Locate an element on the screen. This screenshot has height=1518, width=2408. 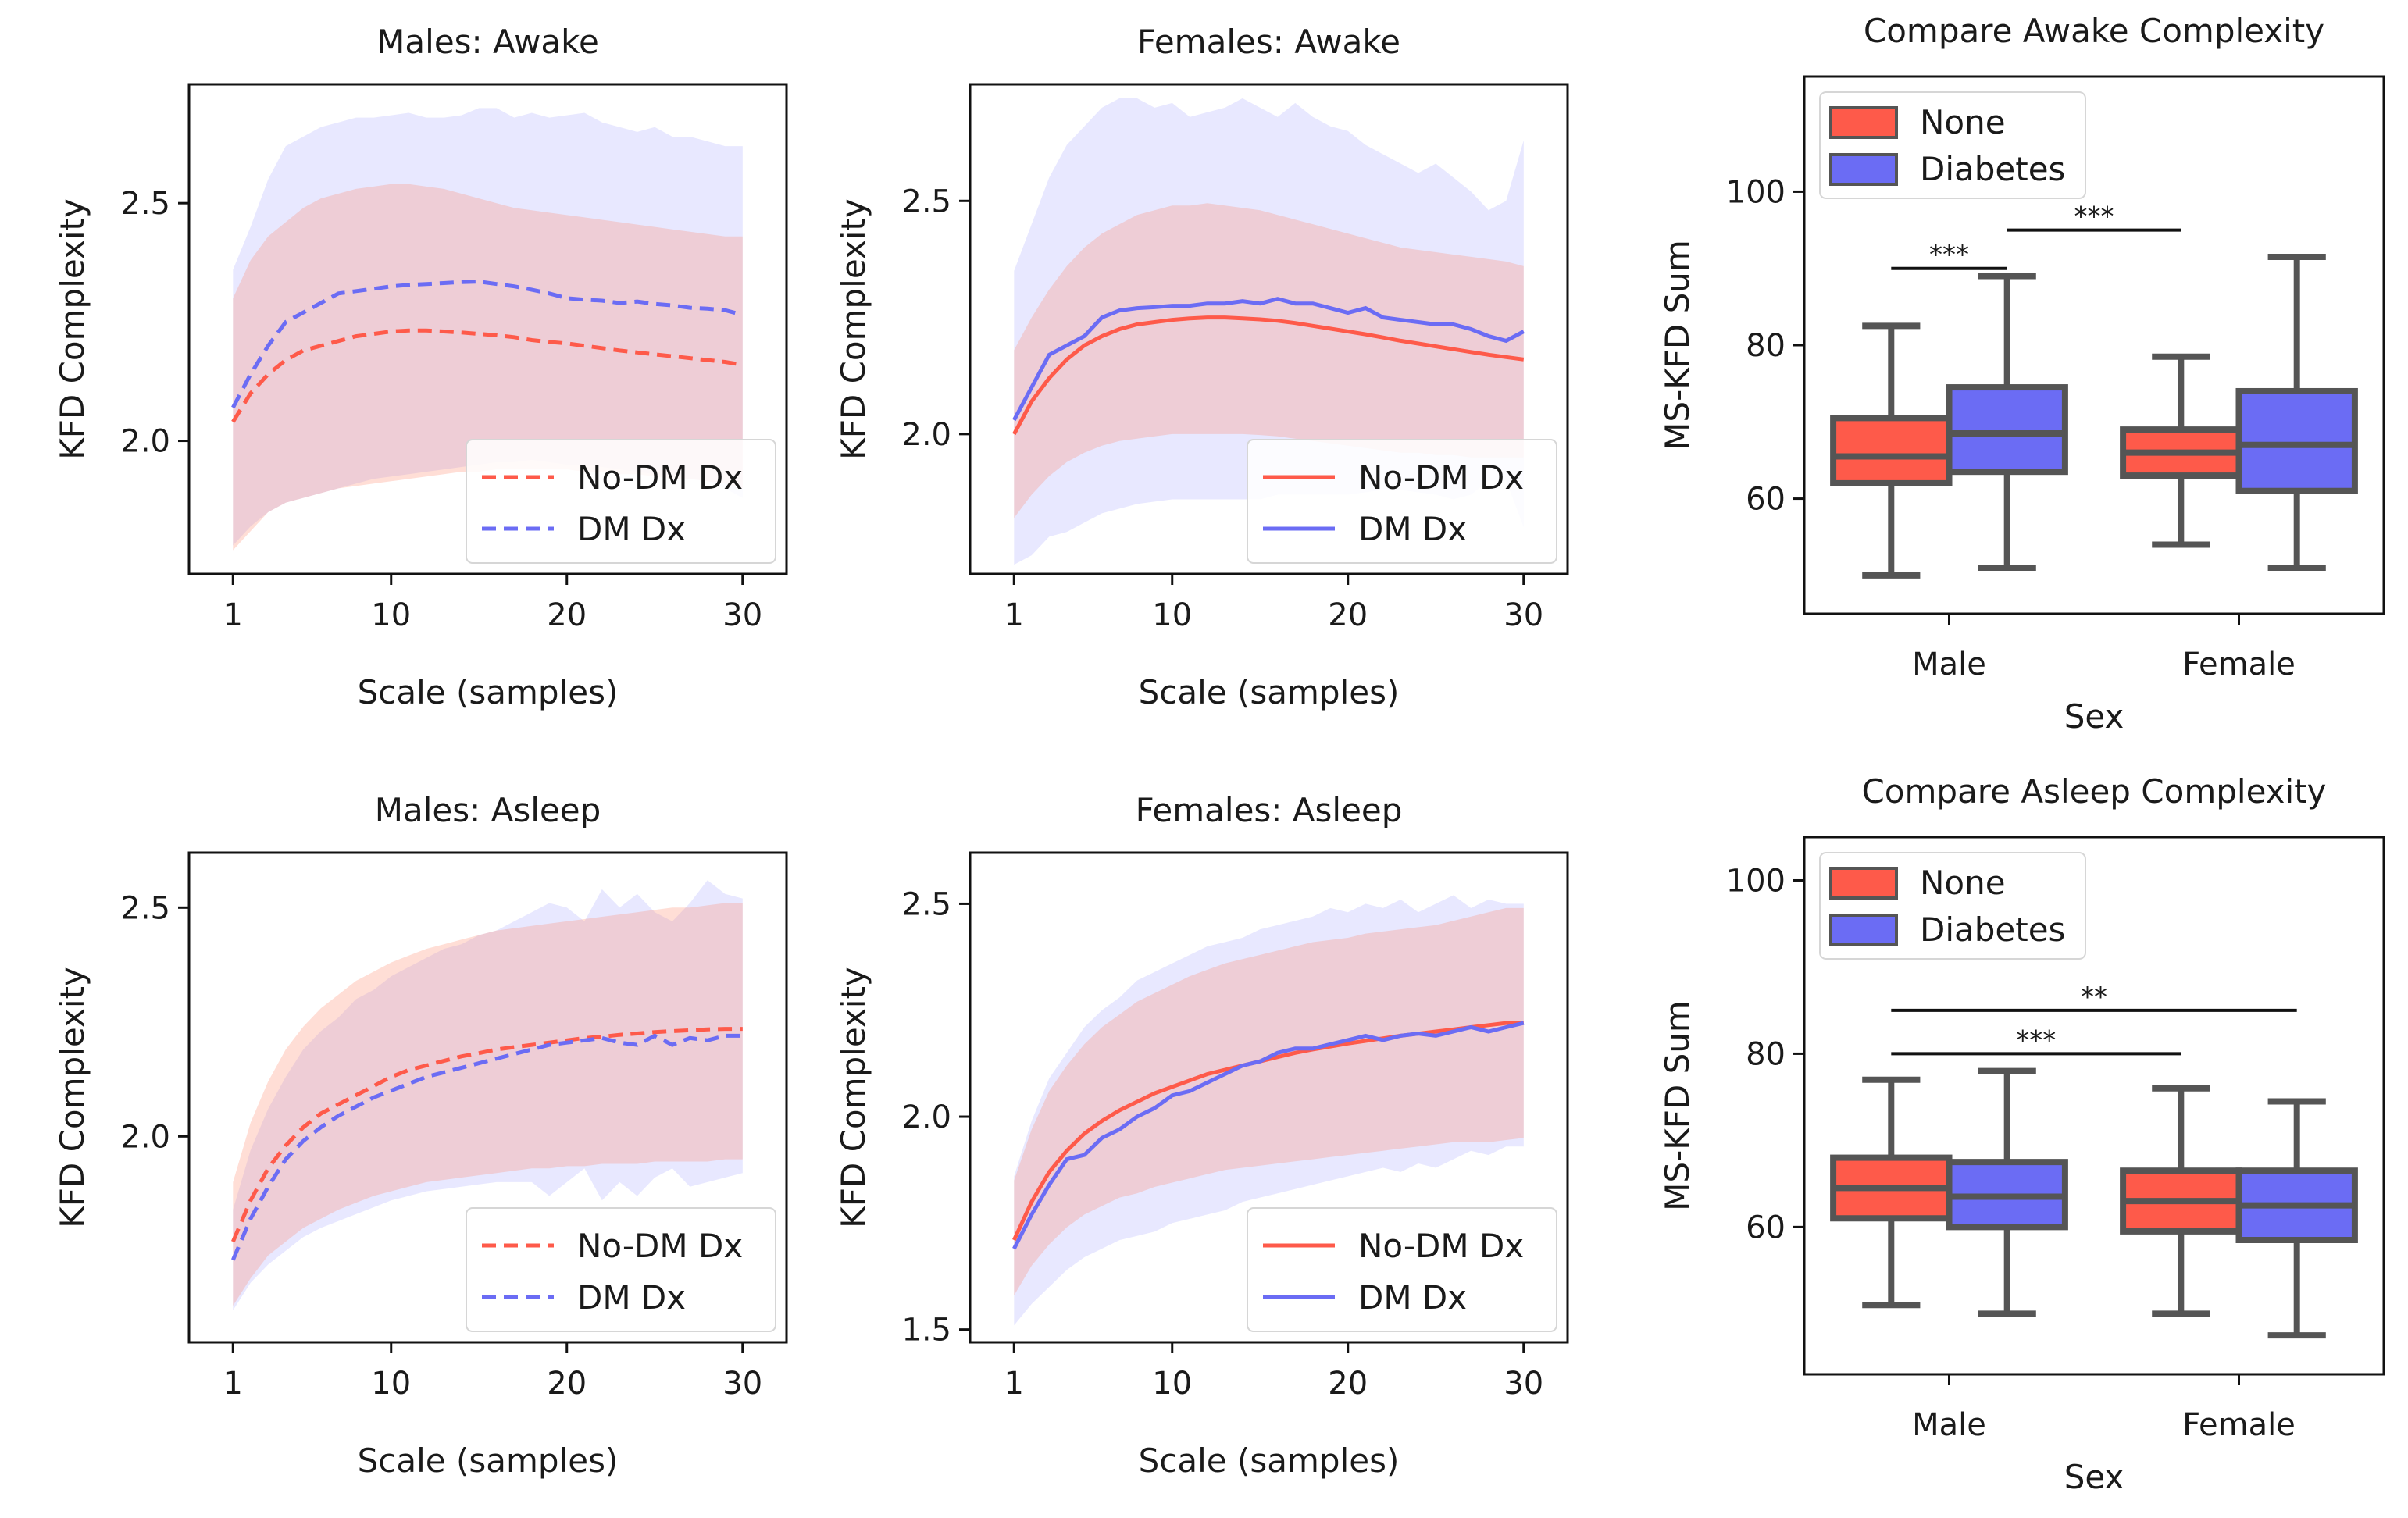
significance-label: ** is located at coordinates (2094, 997).